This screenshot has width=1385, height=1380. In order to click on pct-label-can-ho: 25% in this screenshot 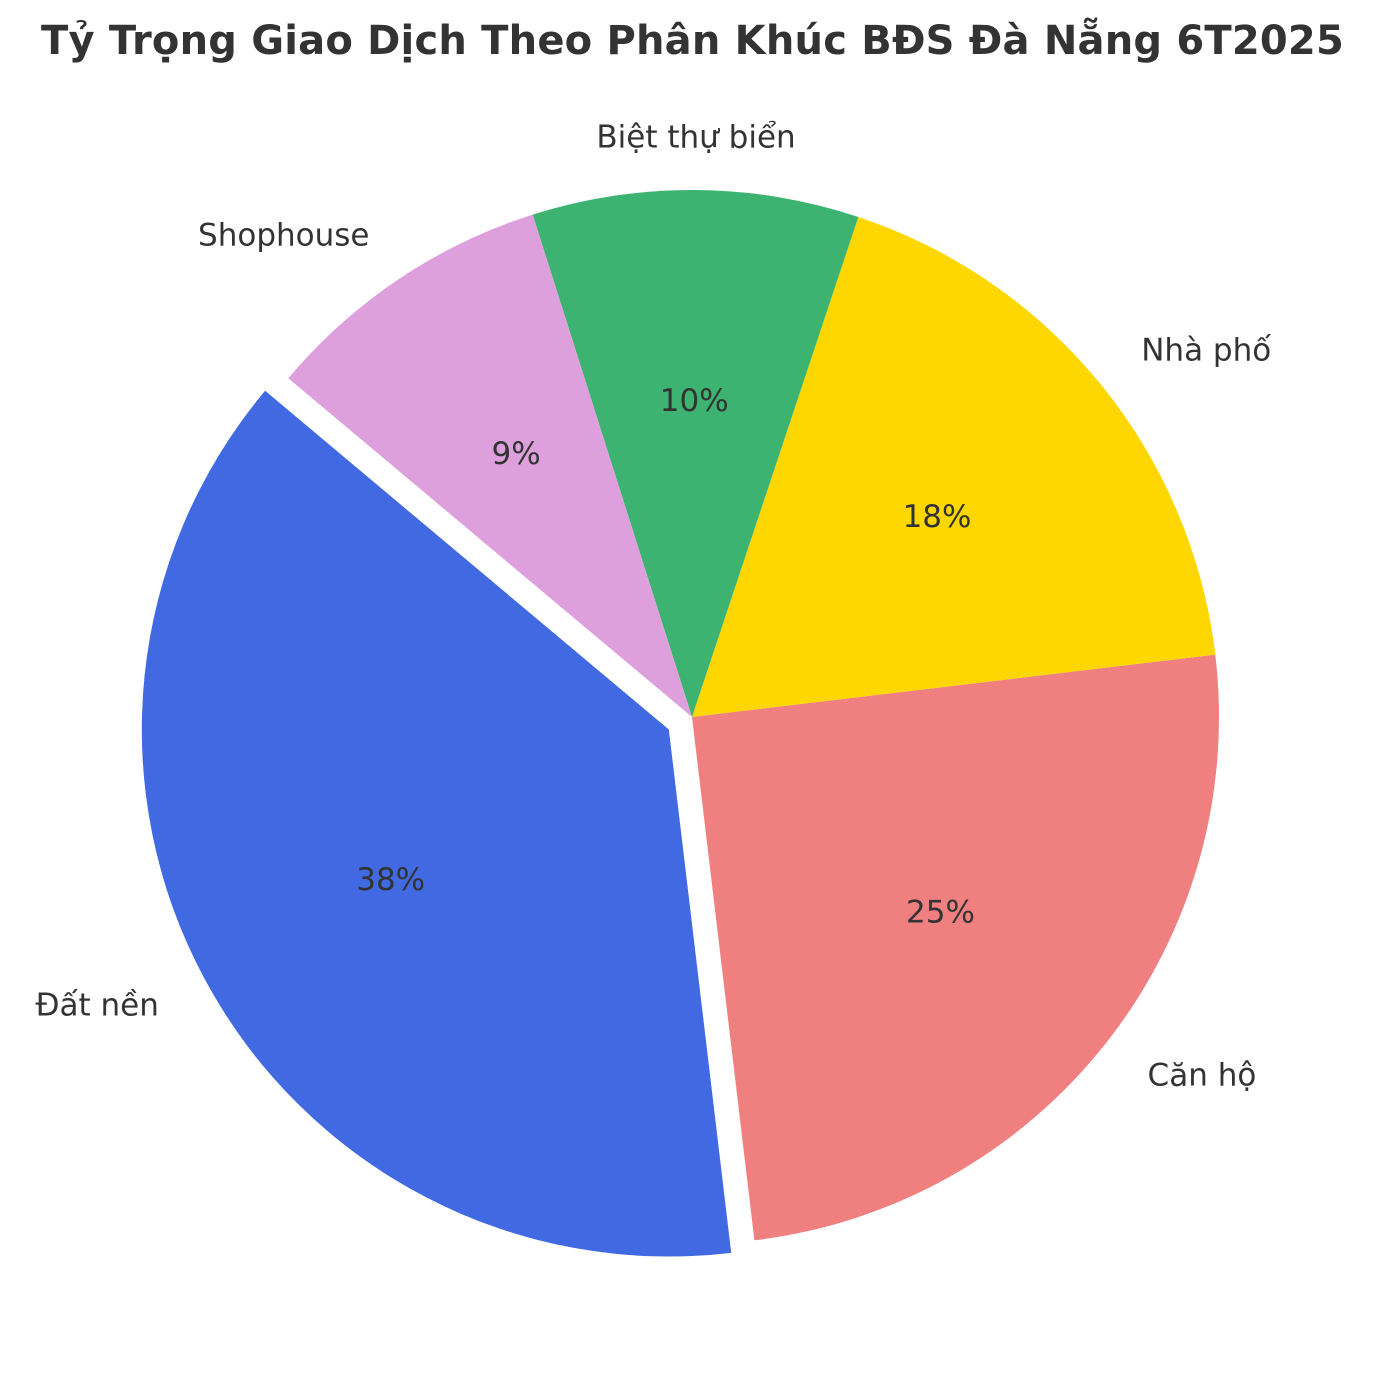, I will do `click(940, 913)`.